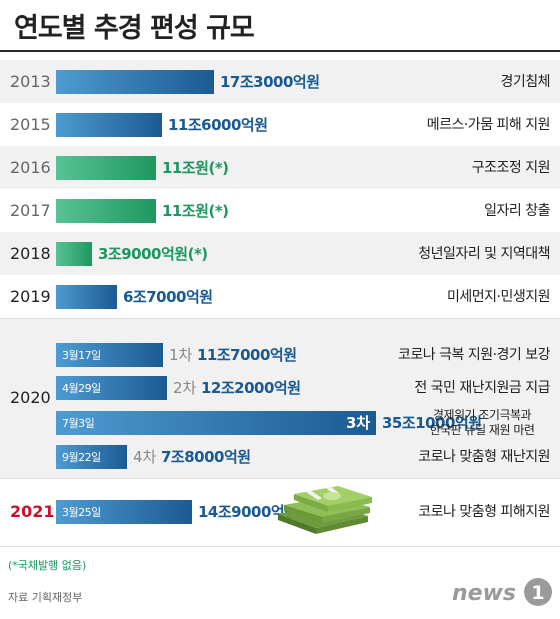 The image size is (560, 619). What do you see at coordinates (145, 457) in the screenshot?
I see `round-label: 4차` at bounding box center [145, 457].